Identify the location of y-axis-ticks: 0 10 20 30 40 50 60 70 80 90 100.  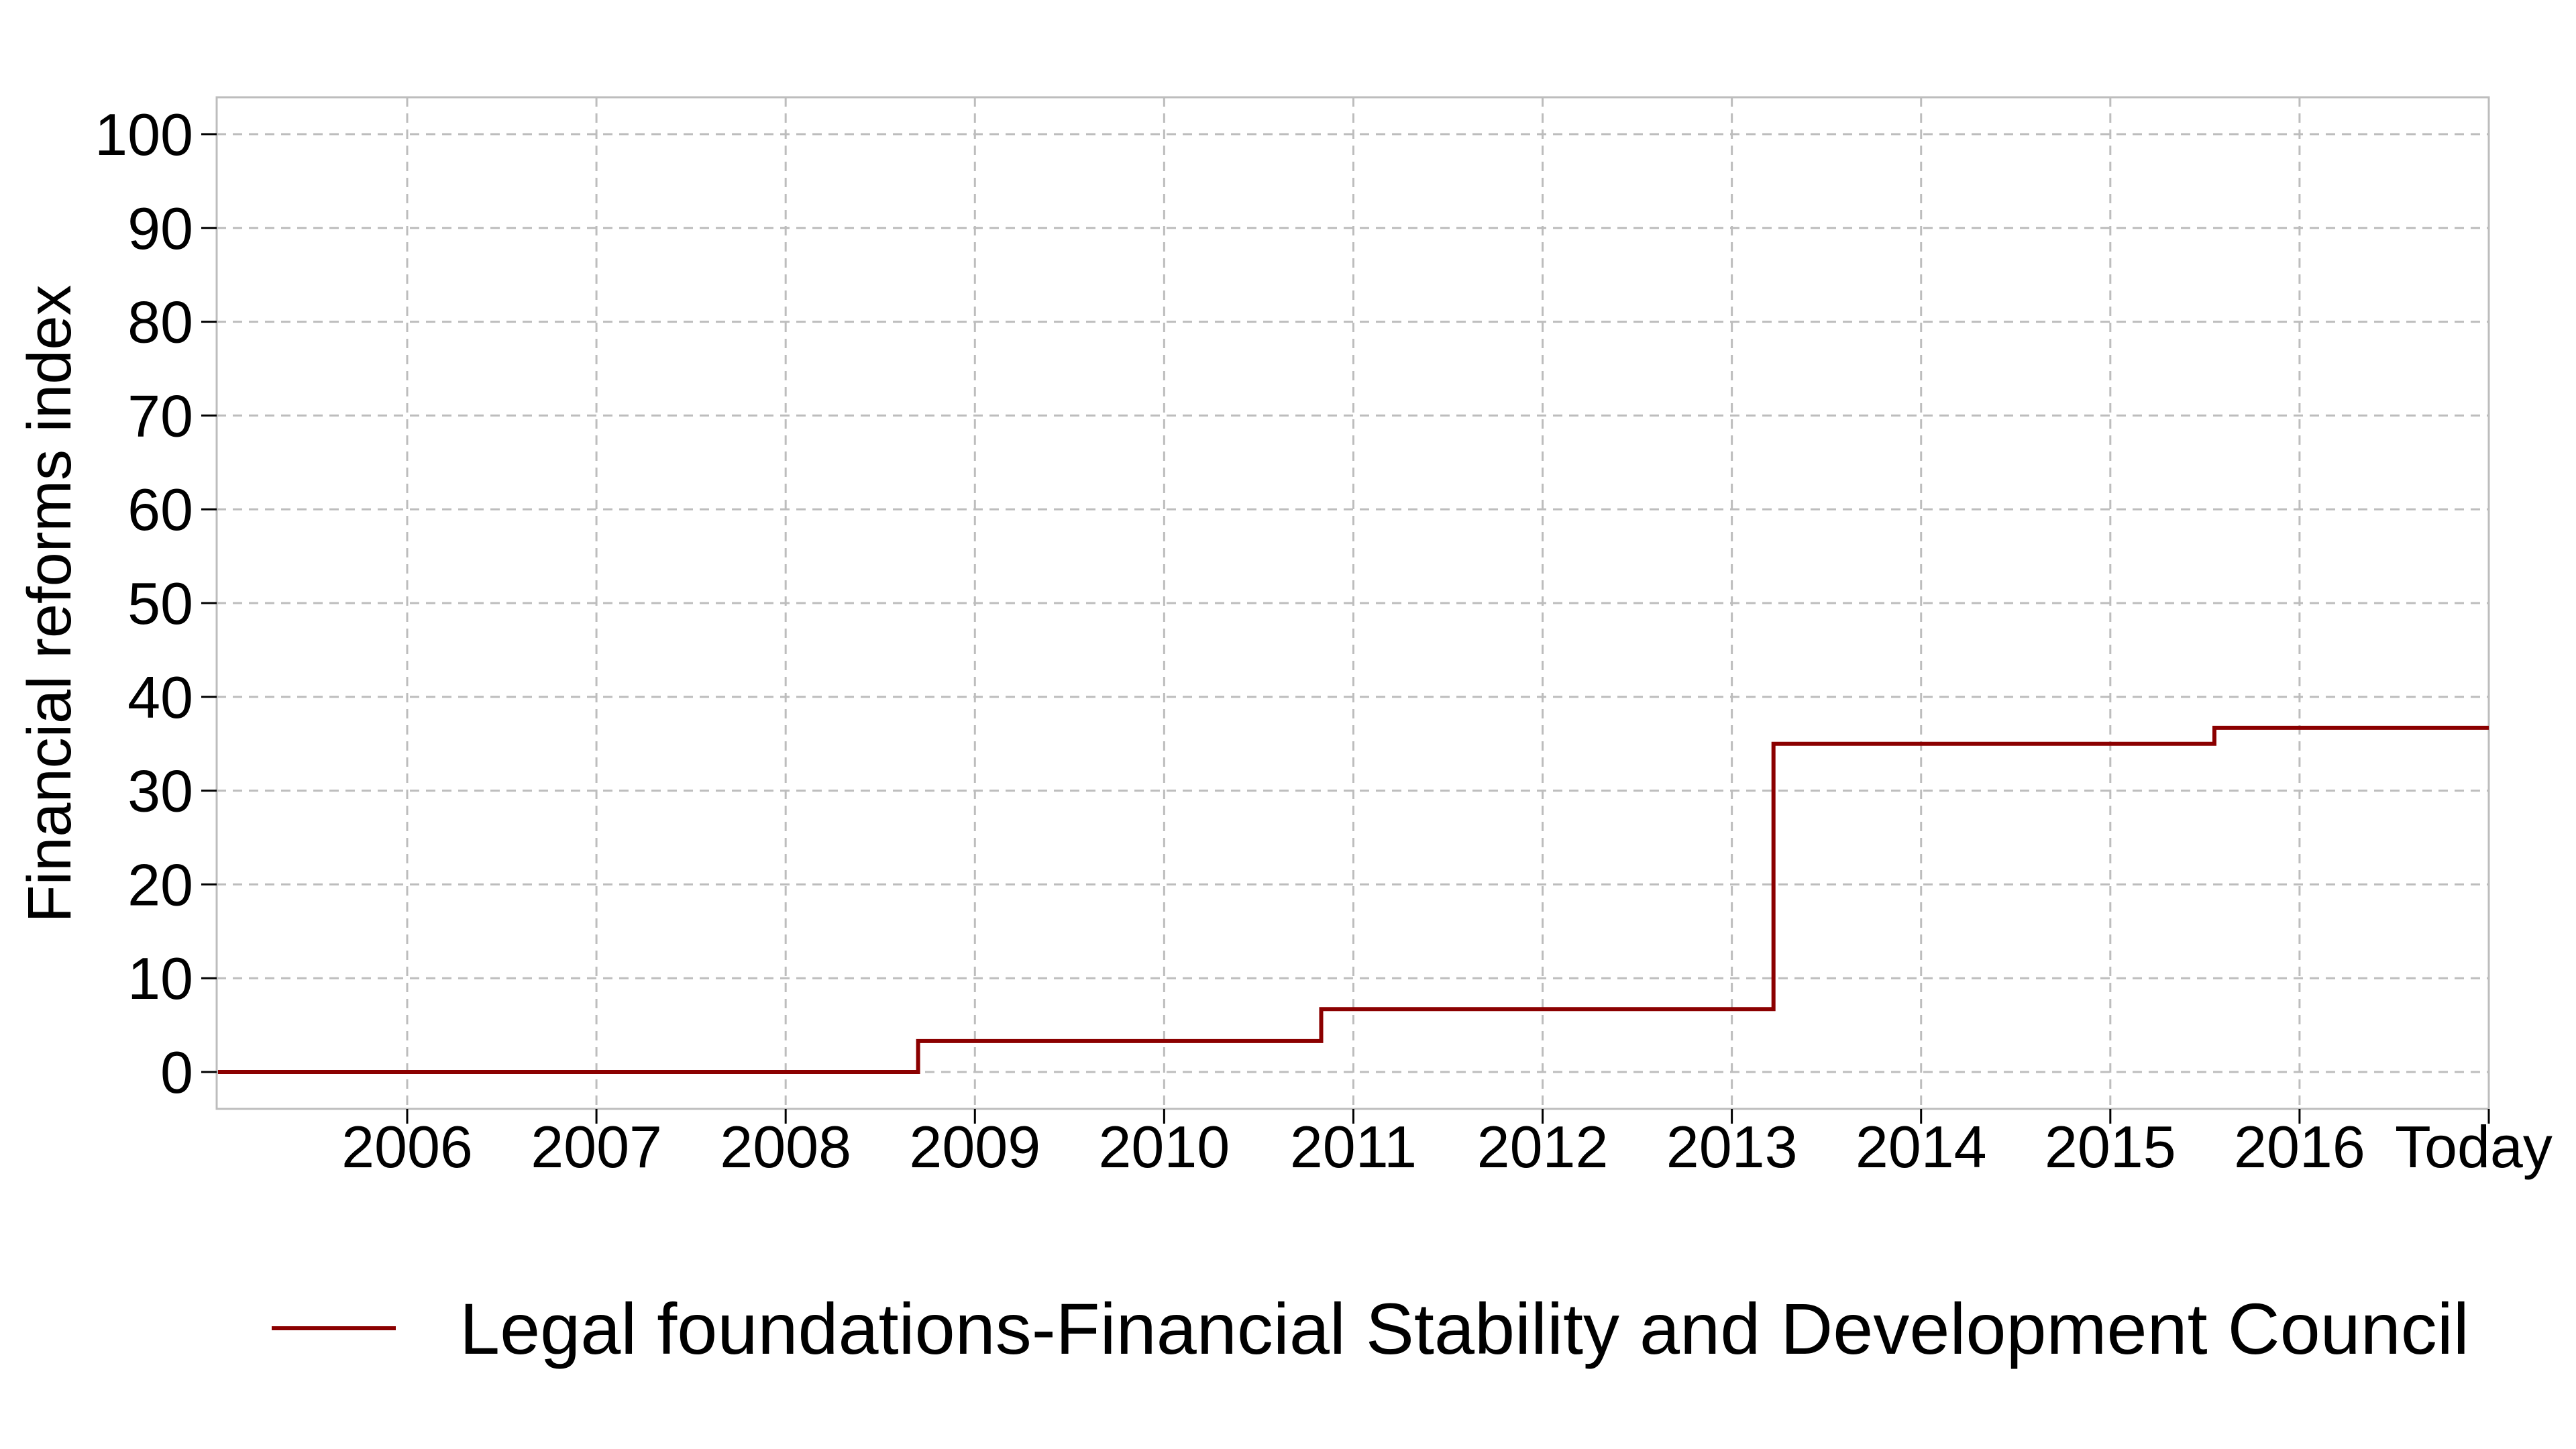
(156, 603).